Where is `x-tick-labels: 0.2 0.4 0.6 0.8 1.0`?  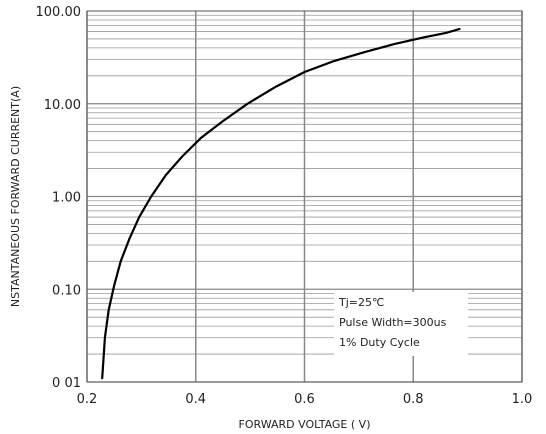
x-tick-labels: 0.2 0.4 0.6 0.8 1.0 is located at coordinates (305, 399).